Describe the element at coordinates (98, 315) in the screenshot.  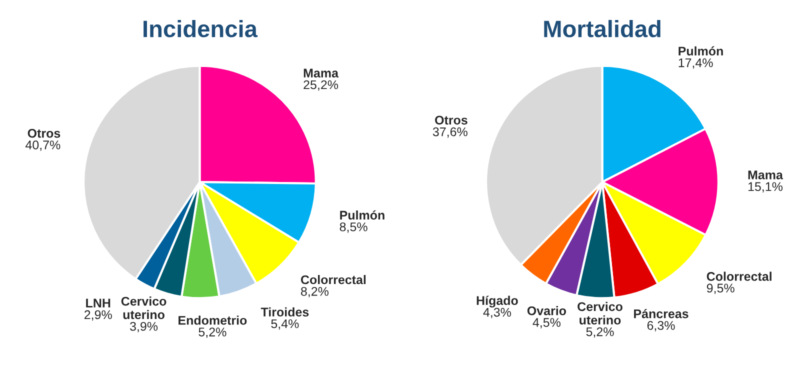
I see `data-label: 2,9%` at that location.